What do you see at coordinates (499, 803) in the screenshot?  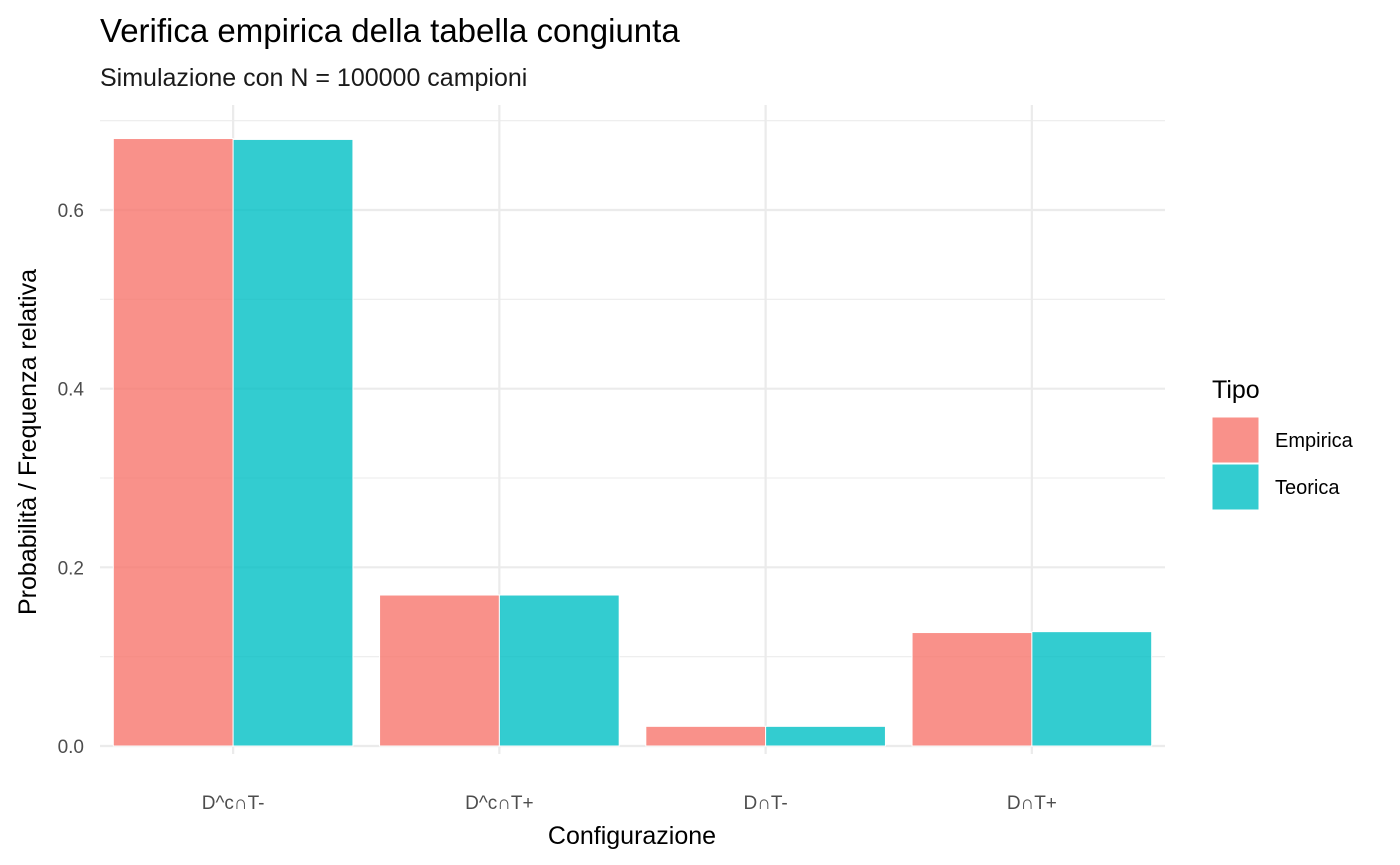 I see `x-tick-label: D^c∩T+` at bounding box center [499, 803].